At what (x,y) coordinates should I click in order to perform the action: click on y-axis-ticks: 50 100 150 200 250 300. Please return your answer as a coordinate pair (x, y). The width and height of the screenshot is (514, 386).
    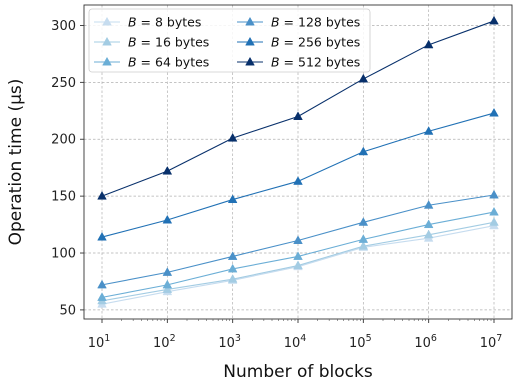
    Looking at the image, I should click on (67, 168).